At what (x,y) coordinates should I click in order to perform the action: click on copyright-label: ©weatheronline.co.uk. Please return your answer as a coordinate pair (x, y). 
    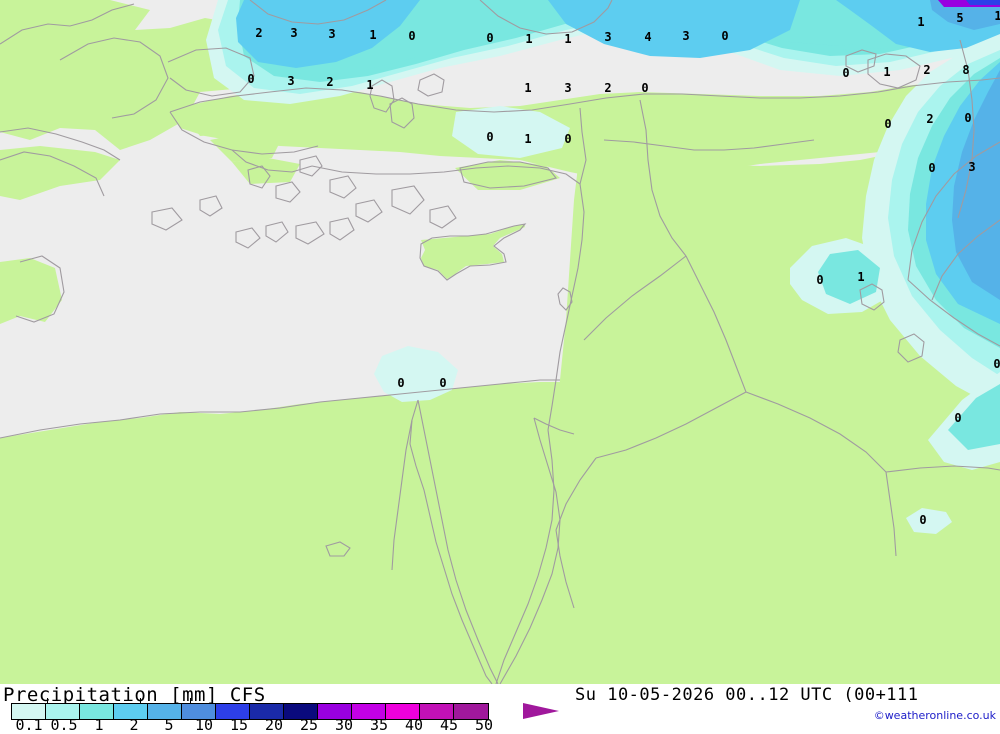
    Looking at the image, I should click on (934, 715).